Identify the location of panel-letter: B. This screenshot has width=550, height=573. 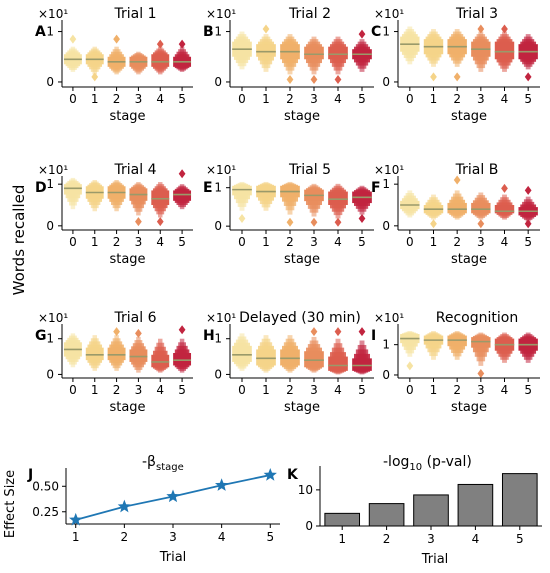
(208, 32).